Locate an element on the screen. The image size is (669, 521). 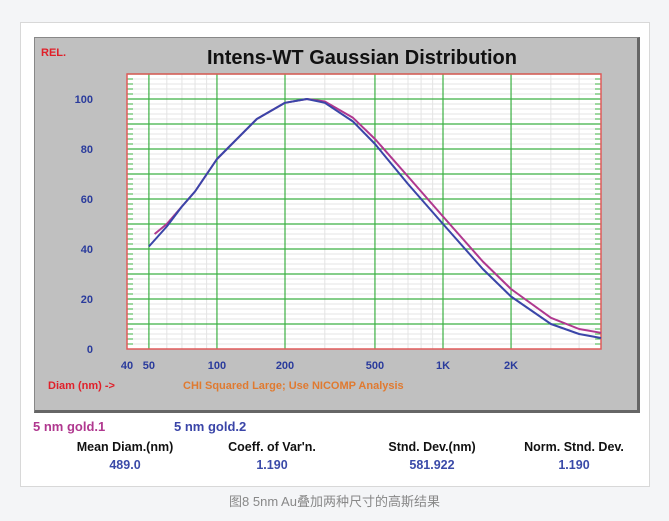
x-axis-label: Diam (nm) -> is located at coordinates (81, 386).